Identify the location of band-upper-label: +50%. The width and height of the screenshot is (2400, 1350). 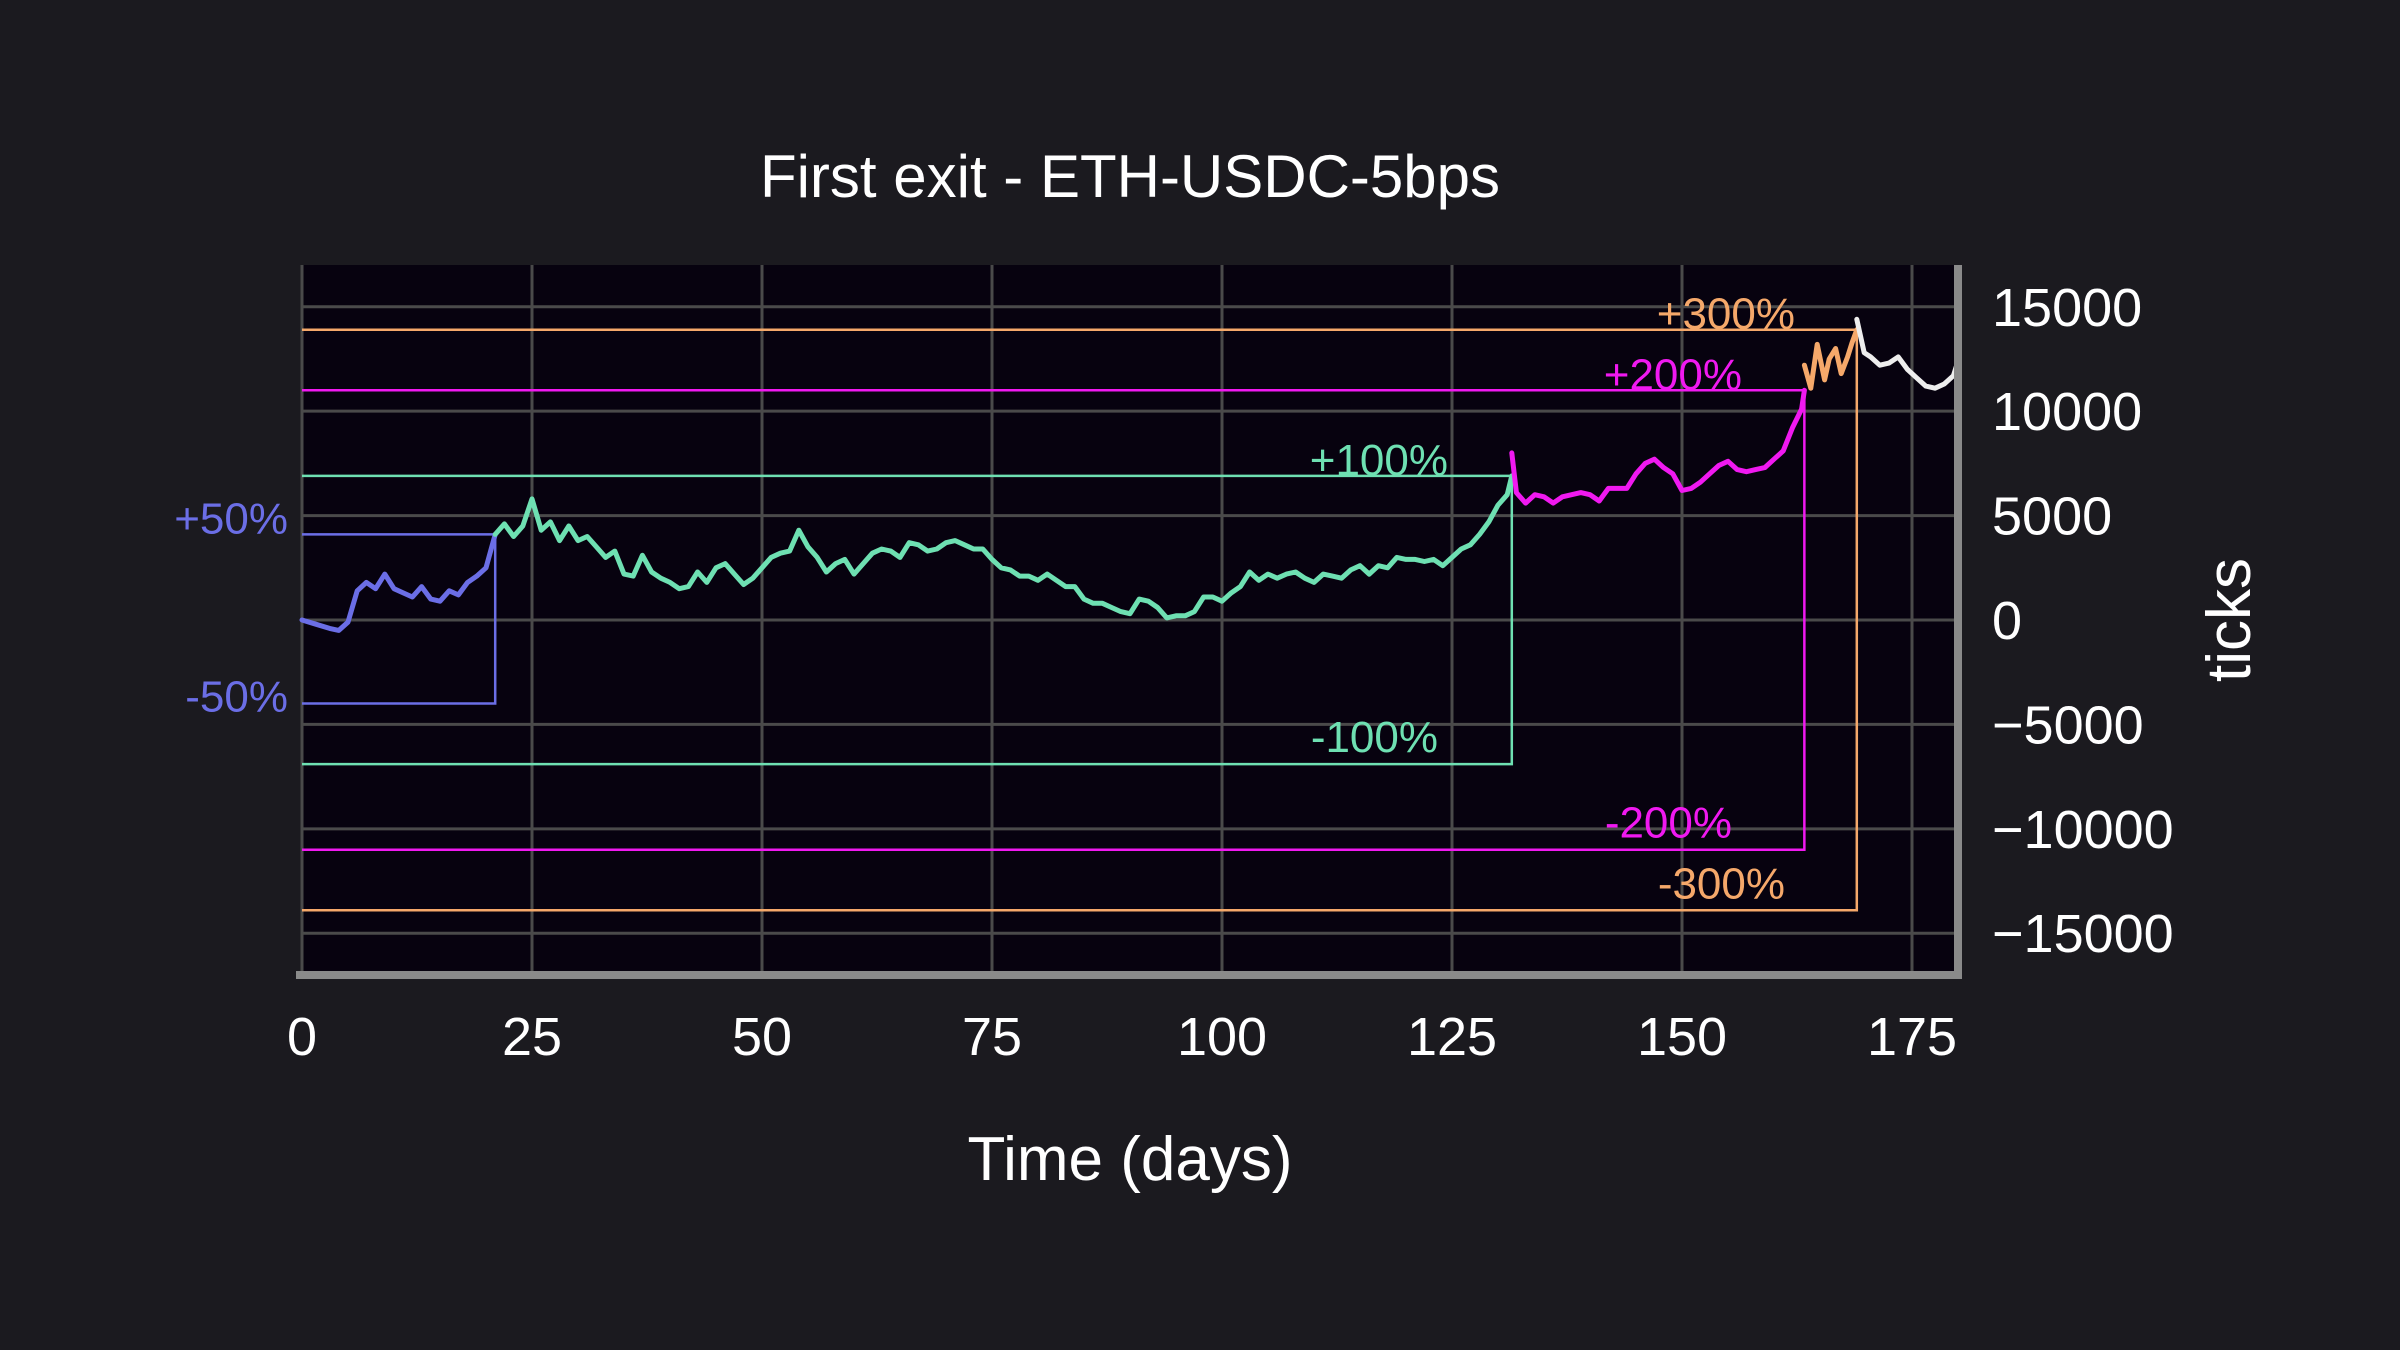
(231, 518).